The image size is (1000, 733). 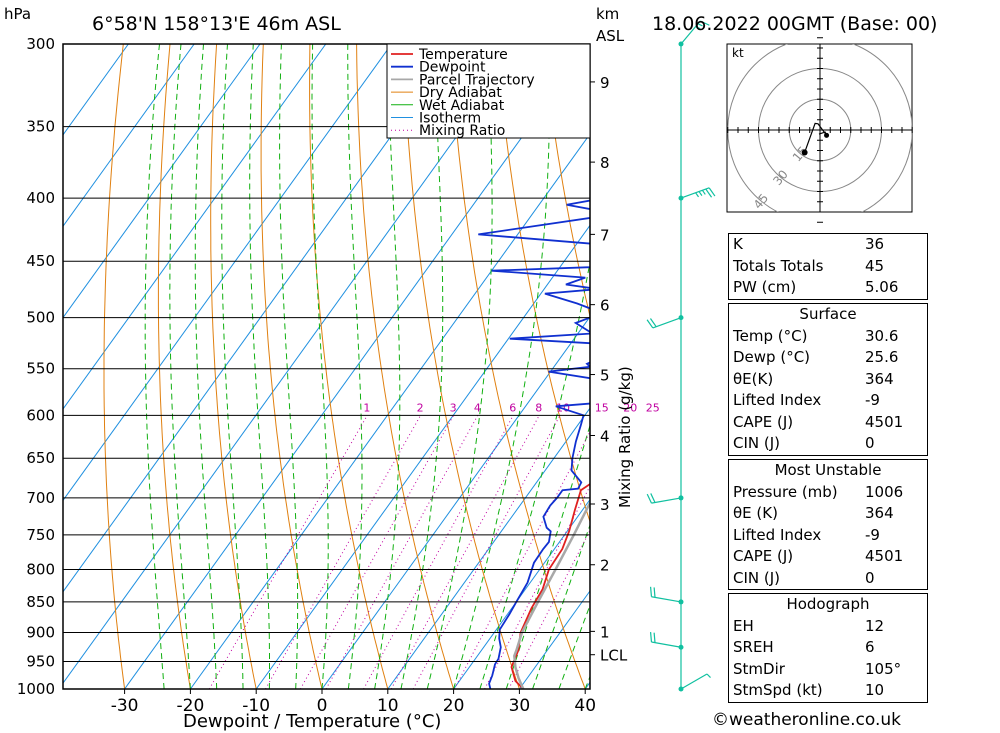 What do you see at coordinates (463, 55) in the screenshot?
I see `legend-entry: Temperature` at bounding box center [463, 55].